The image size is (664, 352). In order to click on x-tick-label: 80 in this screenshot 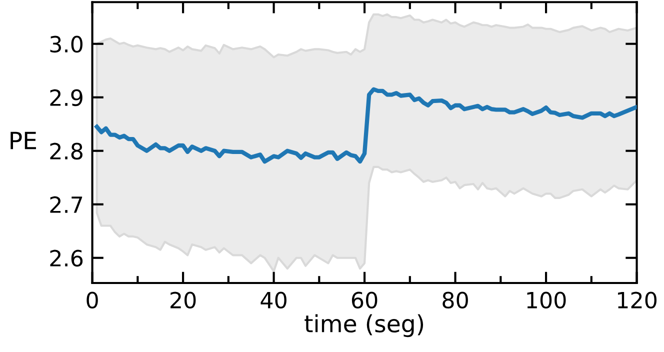, I will do `click(455, 300)`.